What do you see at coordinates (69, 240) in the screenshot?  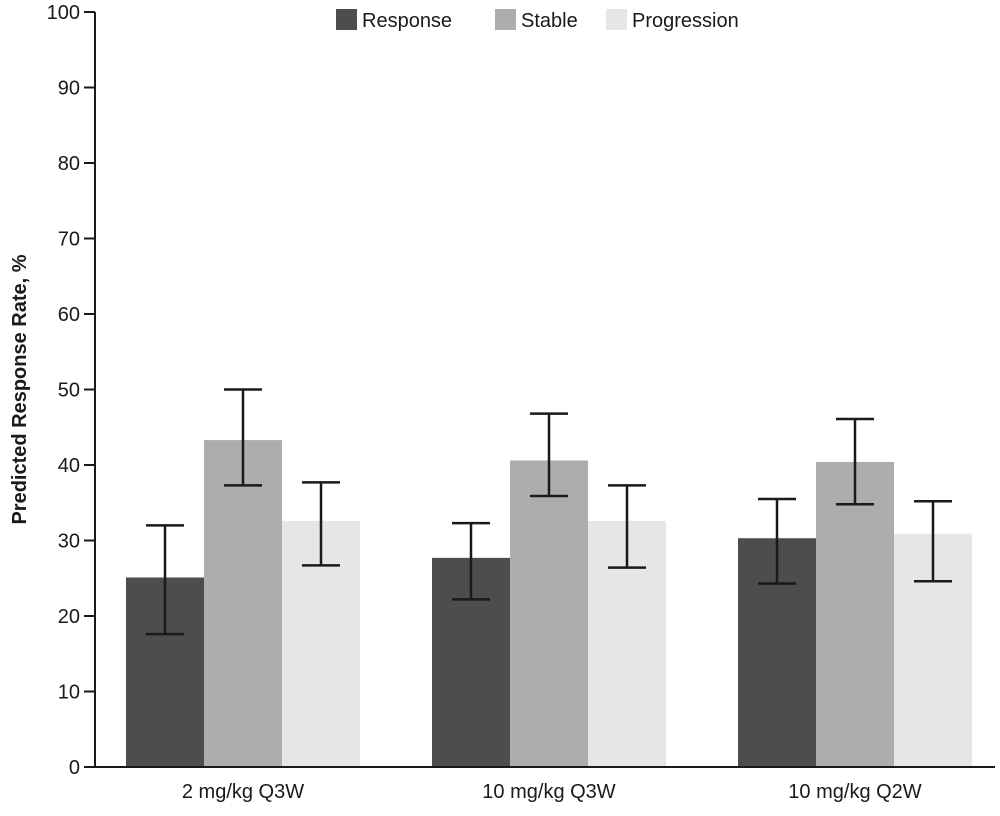 I see `y-tick-label: 70` at bounding box center [69, 240].